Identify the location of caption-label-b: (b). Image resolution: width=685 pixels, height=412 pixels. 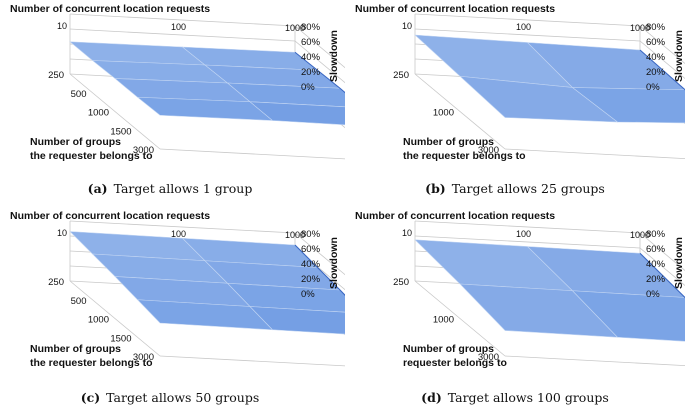
(435, 188).